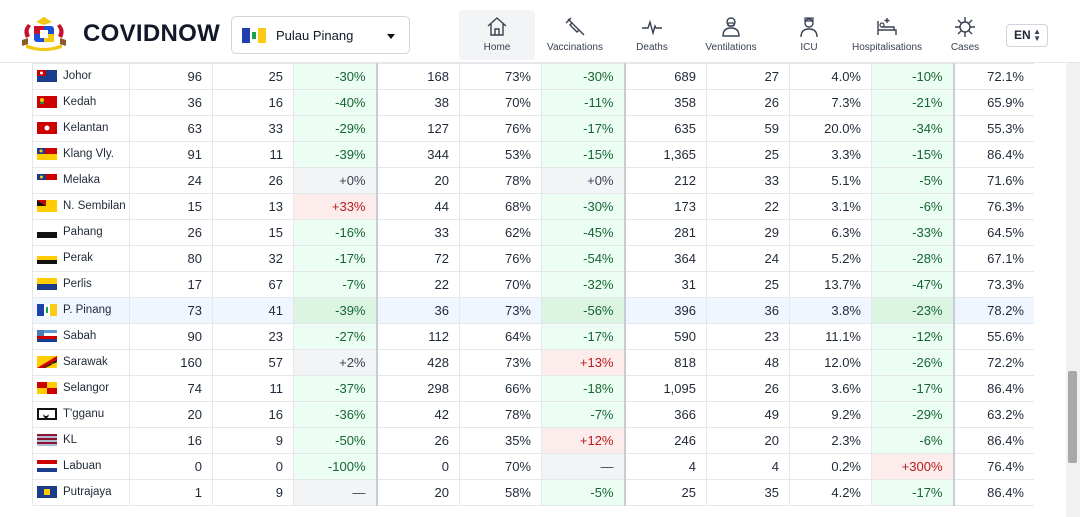 Image resolution: width=1080 pixels, height=517 pixels. Describe the element at coordinates (81, 284) in the screenshot. I see `state-name-cell: Perlis` at that location.